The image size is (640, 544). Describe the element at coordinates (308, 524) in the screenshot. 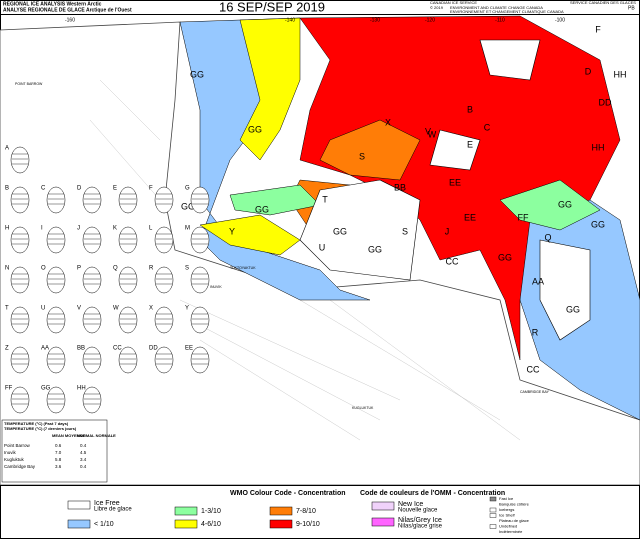

I see `legend-label: 9-10/10` at that location.